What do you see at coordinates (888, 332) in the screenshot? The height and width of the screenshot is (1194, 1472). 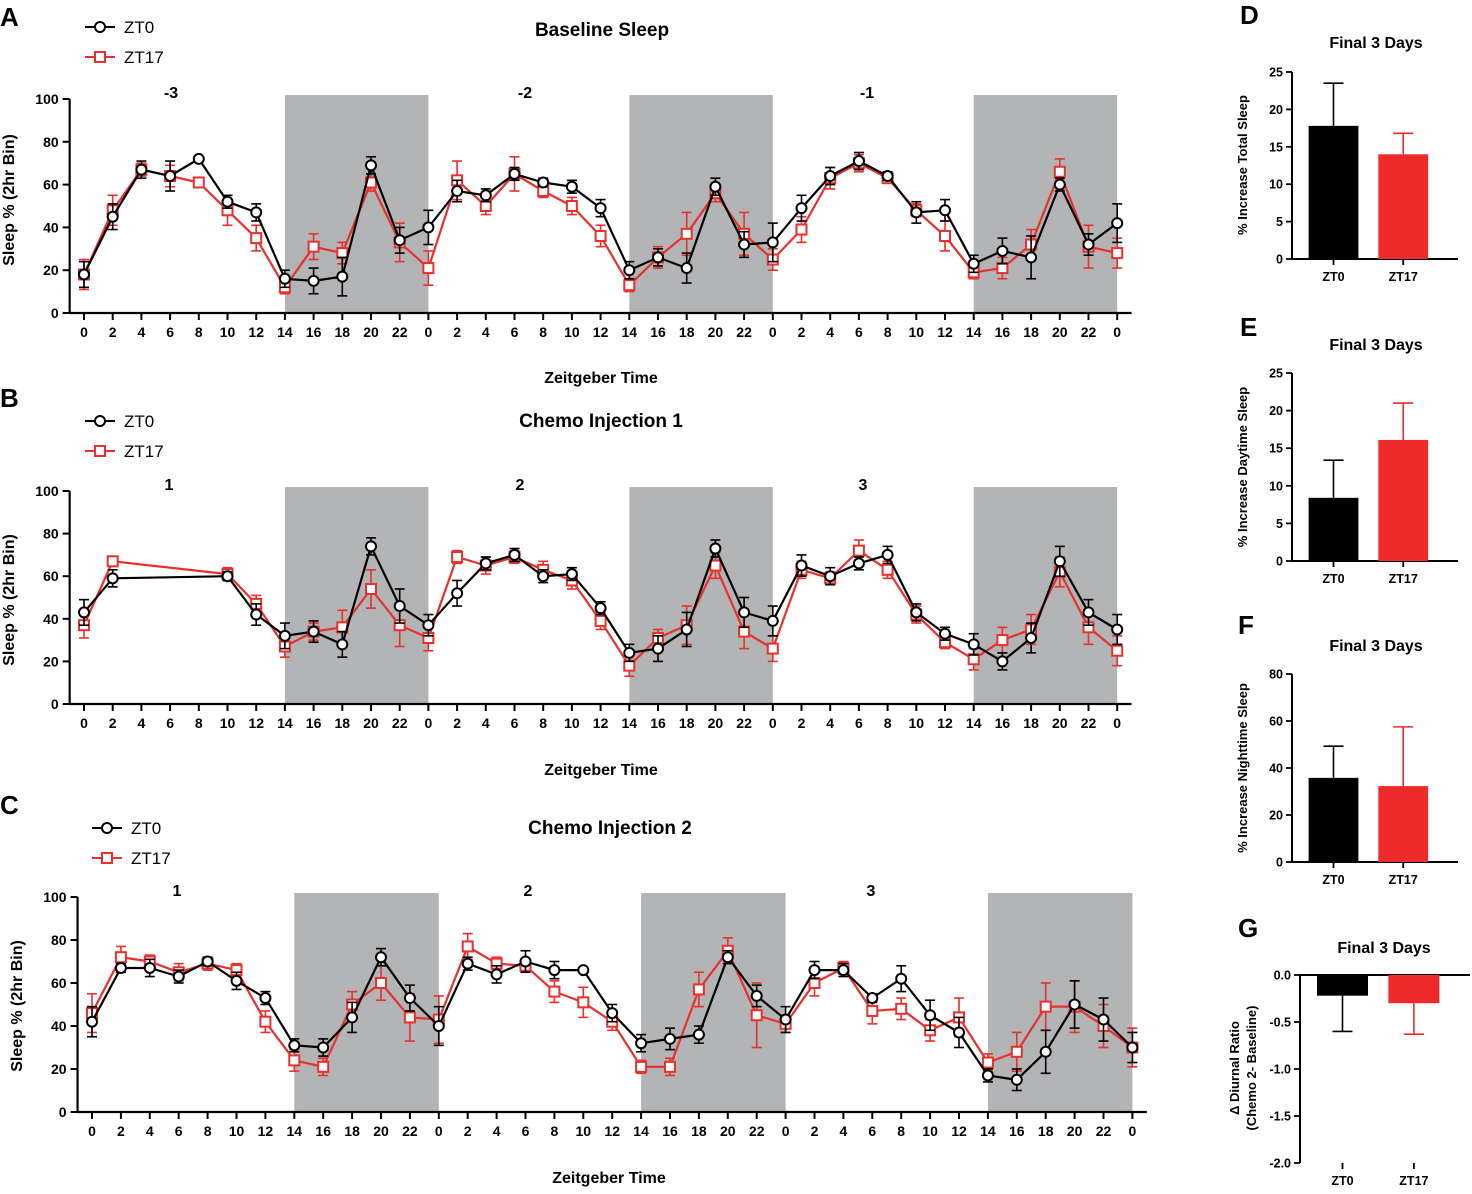 I see `x-tick-label: 8` at bounding box center [888, 332].